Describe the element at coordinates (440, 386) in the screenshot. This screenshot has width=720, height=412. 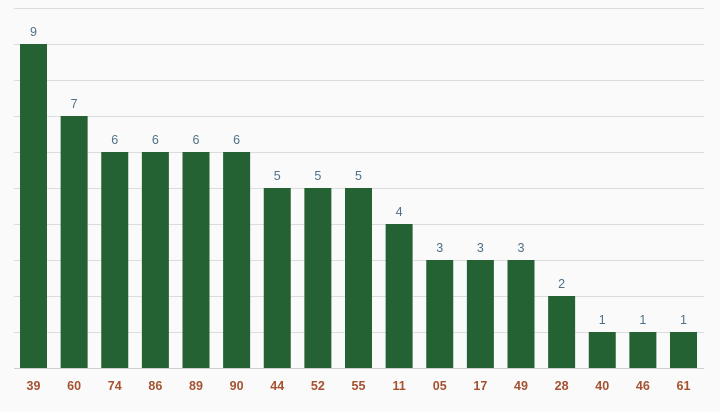
I see `x-tick-label-05: 05` at that location.